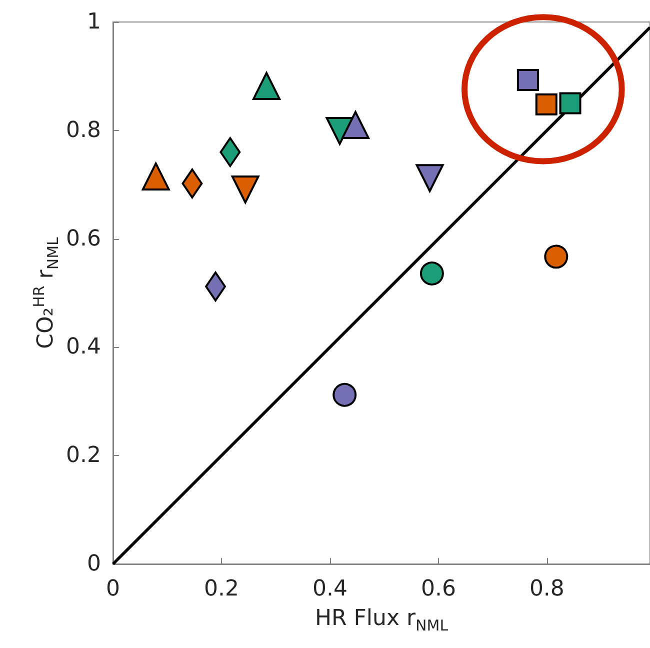 This screenshot has width=650, height=648. I want to click on y-tick-label: 0.2, so click(83, 455).